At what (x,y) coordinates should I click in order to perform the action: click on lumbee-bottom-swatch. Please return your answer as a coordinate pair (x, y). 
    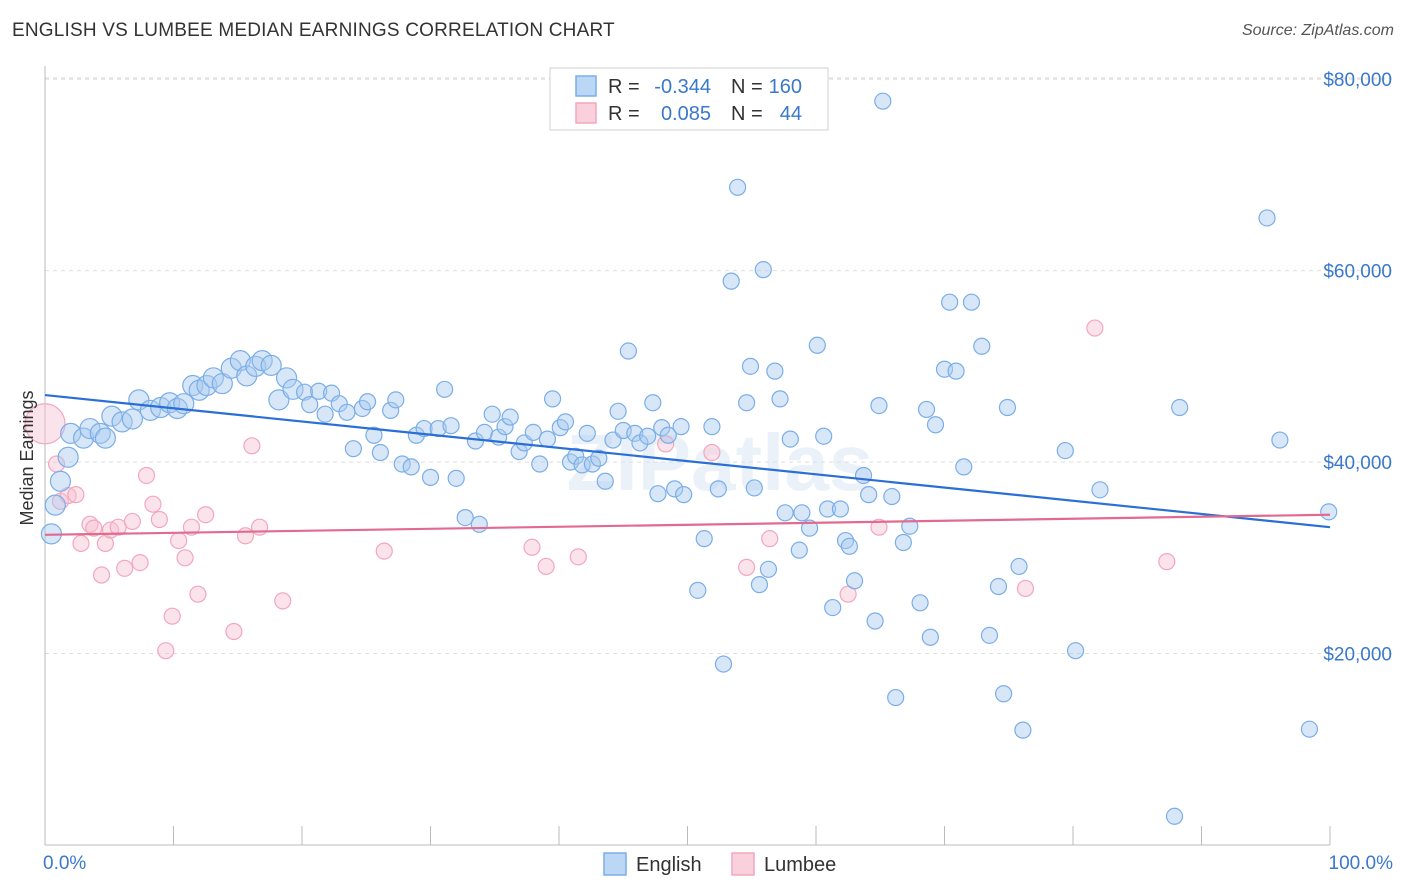
    Looking at the image, I should click on (743, 864).